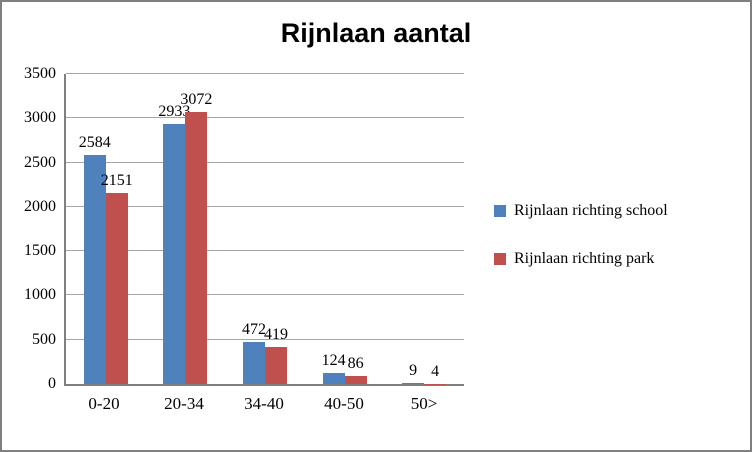  Describe the element at coordinates (196, 99) in the screenshot. I see `bar-value-label: 3072` at that location.